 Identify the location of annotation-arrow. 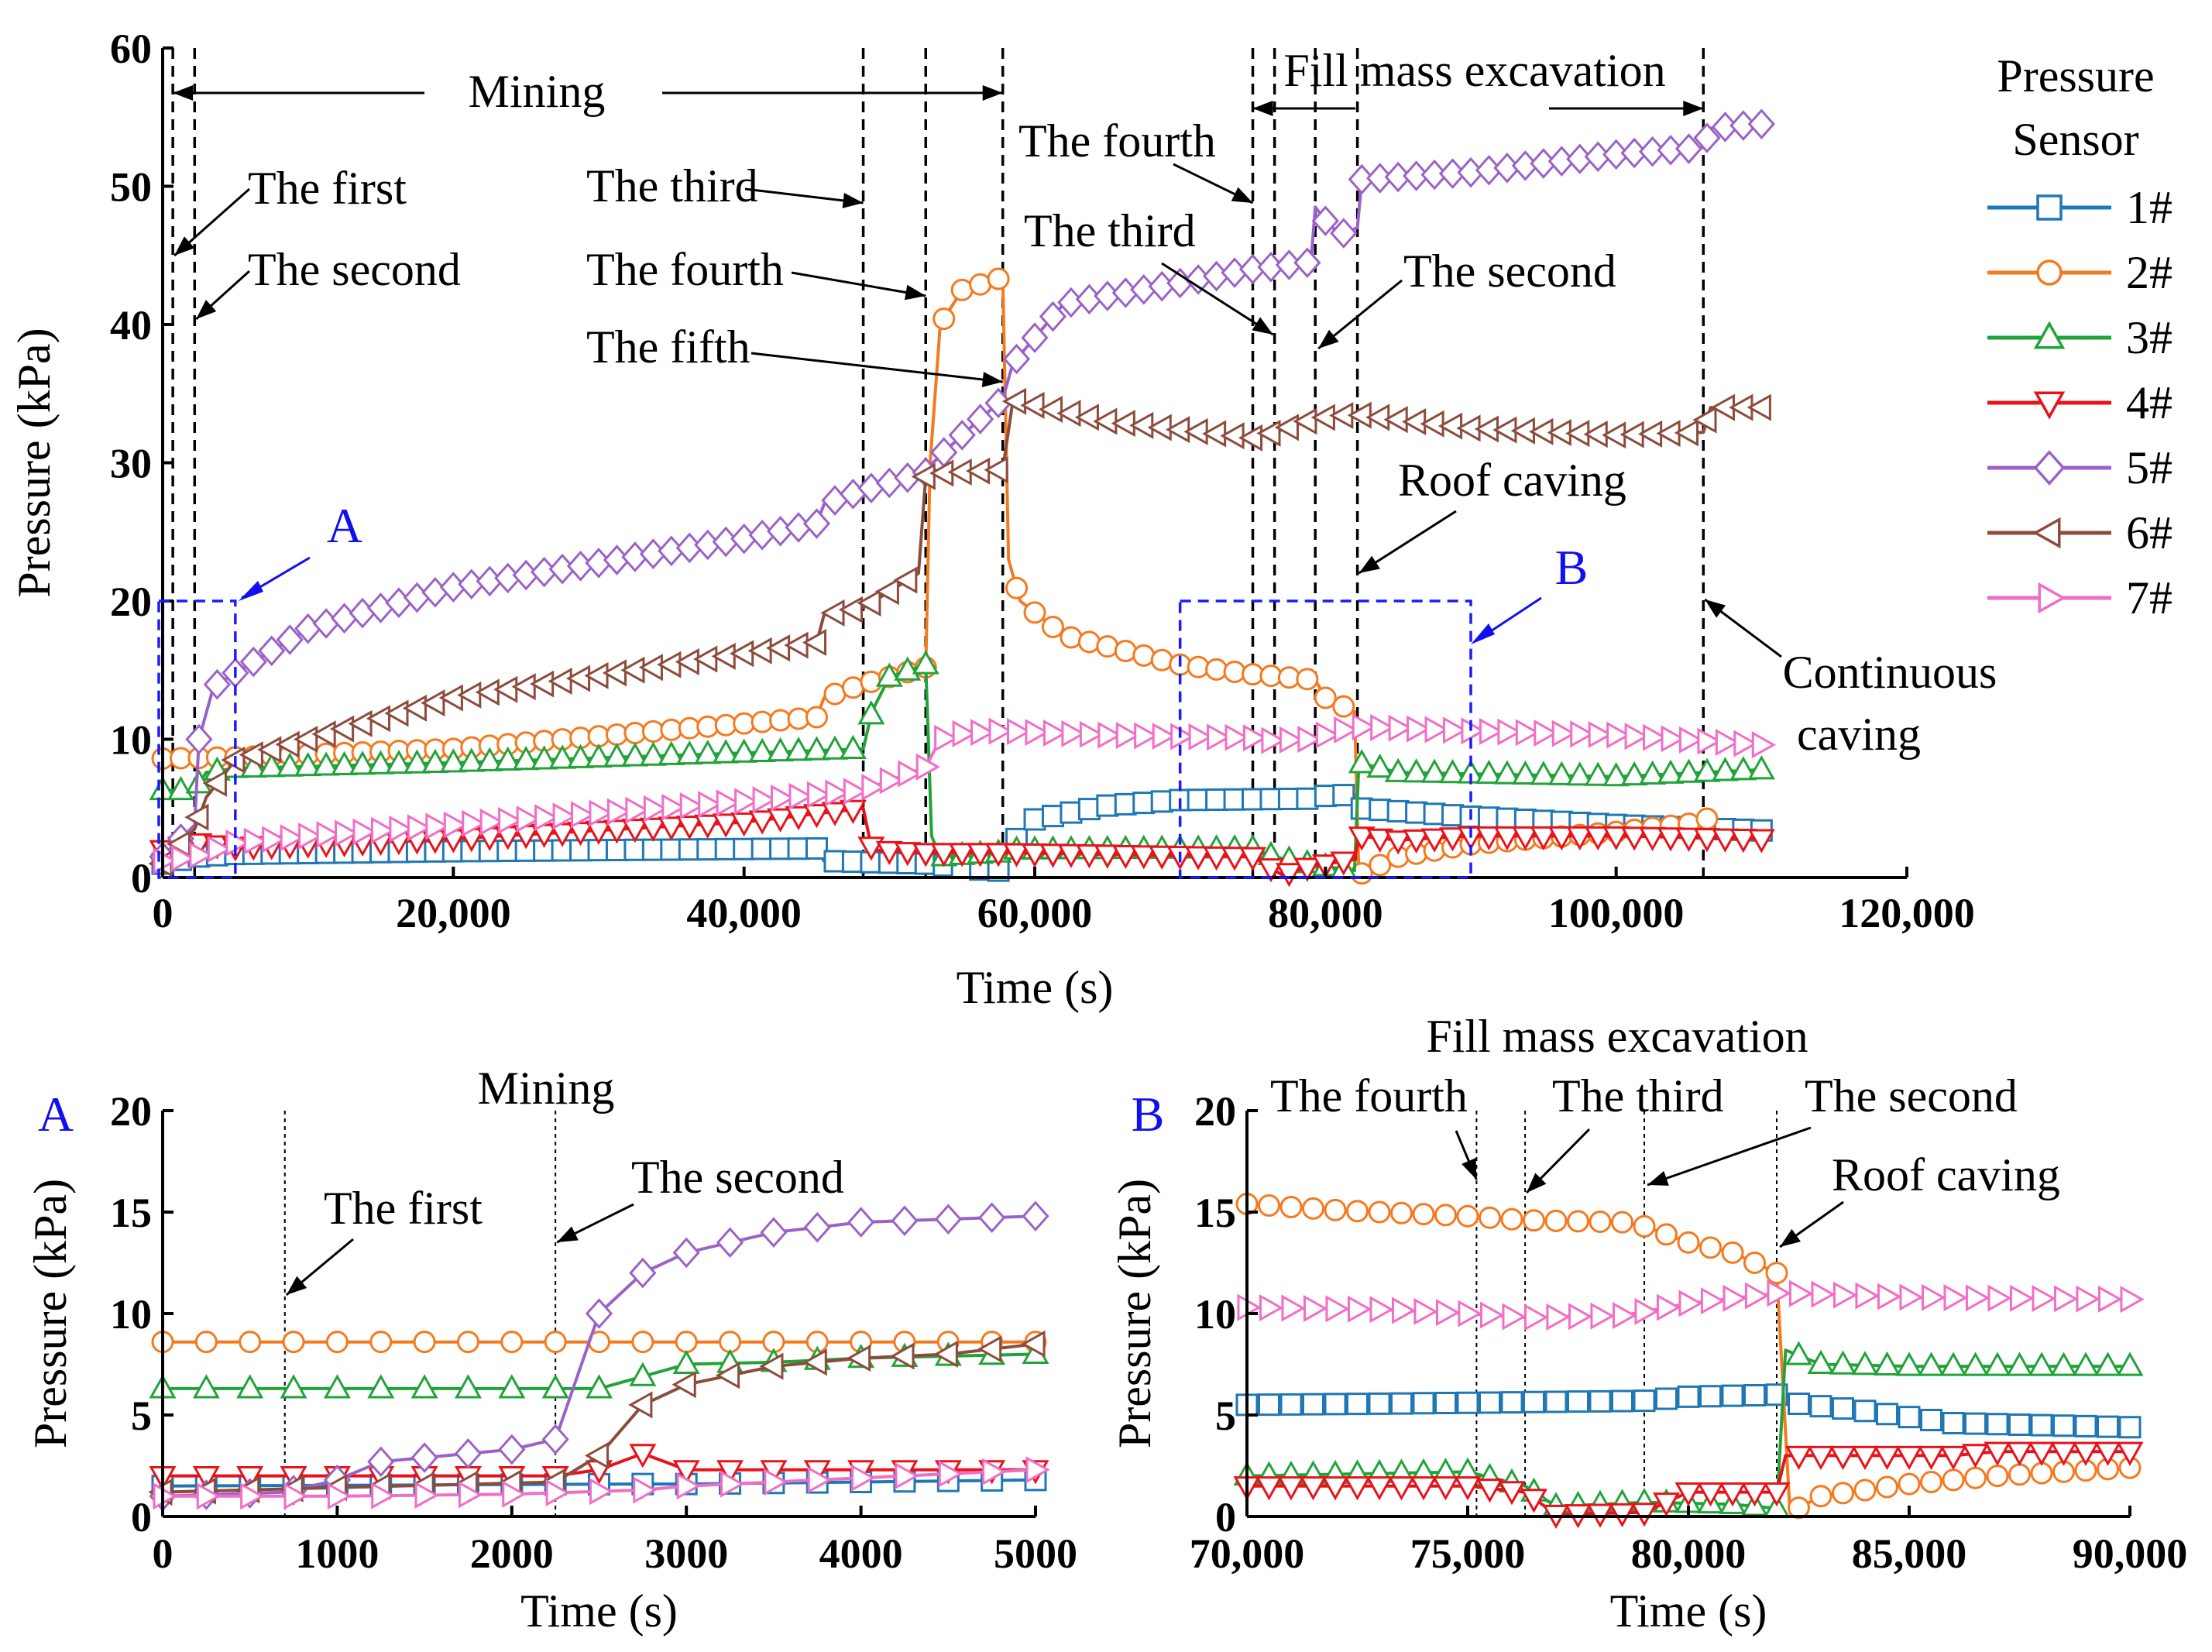
(876, 367).